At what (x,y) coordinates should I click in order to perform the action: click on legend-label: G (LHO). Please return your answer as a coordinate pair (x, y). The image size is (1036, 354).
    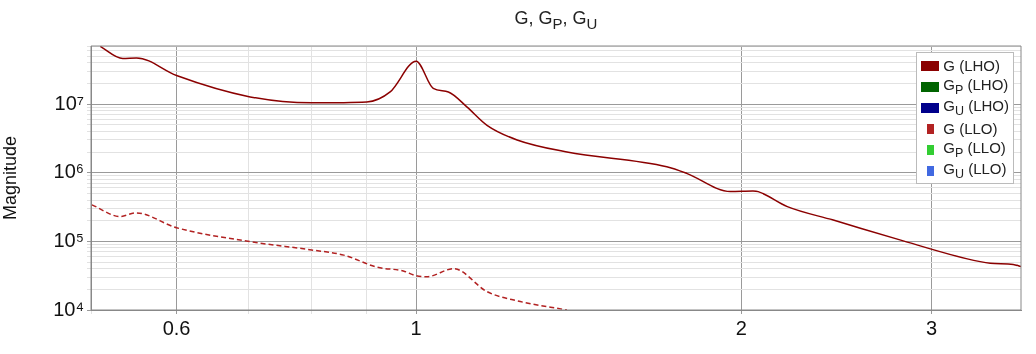
    Looking at the image, I should click on (971, 65).